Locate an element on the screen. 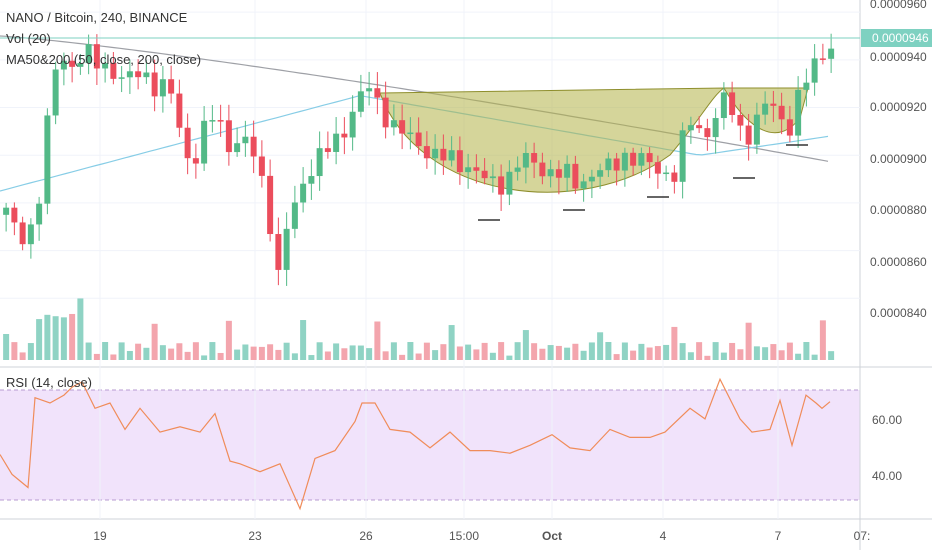 This screenshot has height=555, width=932. price-tick: 0.0000840 is located at coordinates (898, 313).